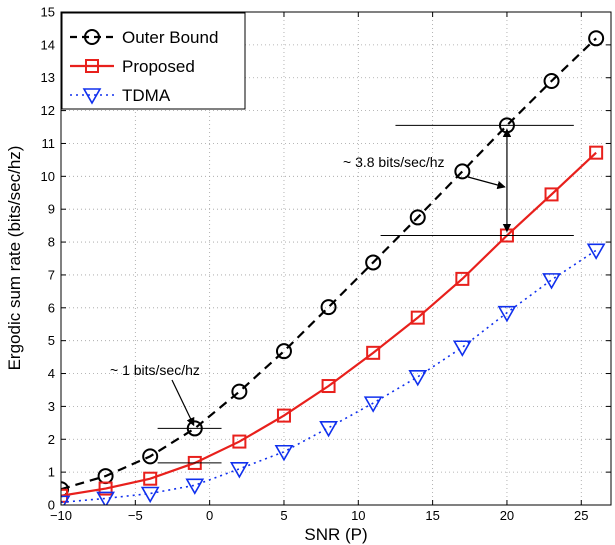  What do you see at coordinates (48, 176) in the screenshot?
I see `y-tick-label: 10` at bounding box center [48, 176].